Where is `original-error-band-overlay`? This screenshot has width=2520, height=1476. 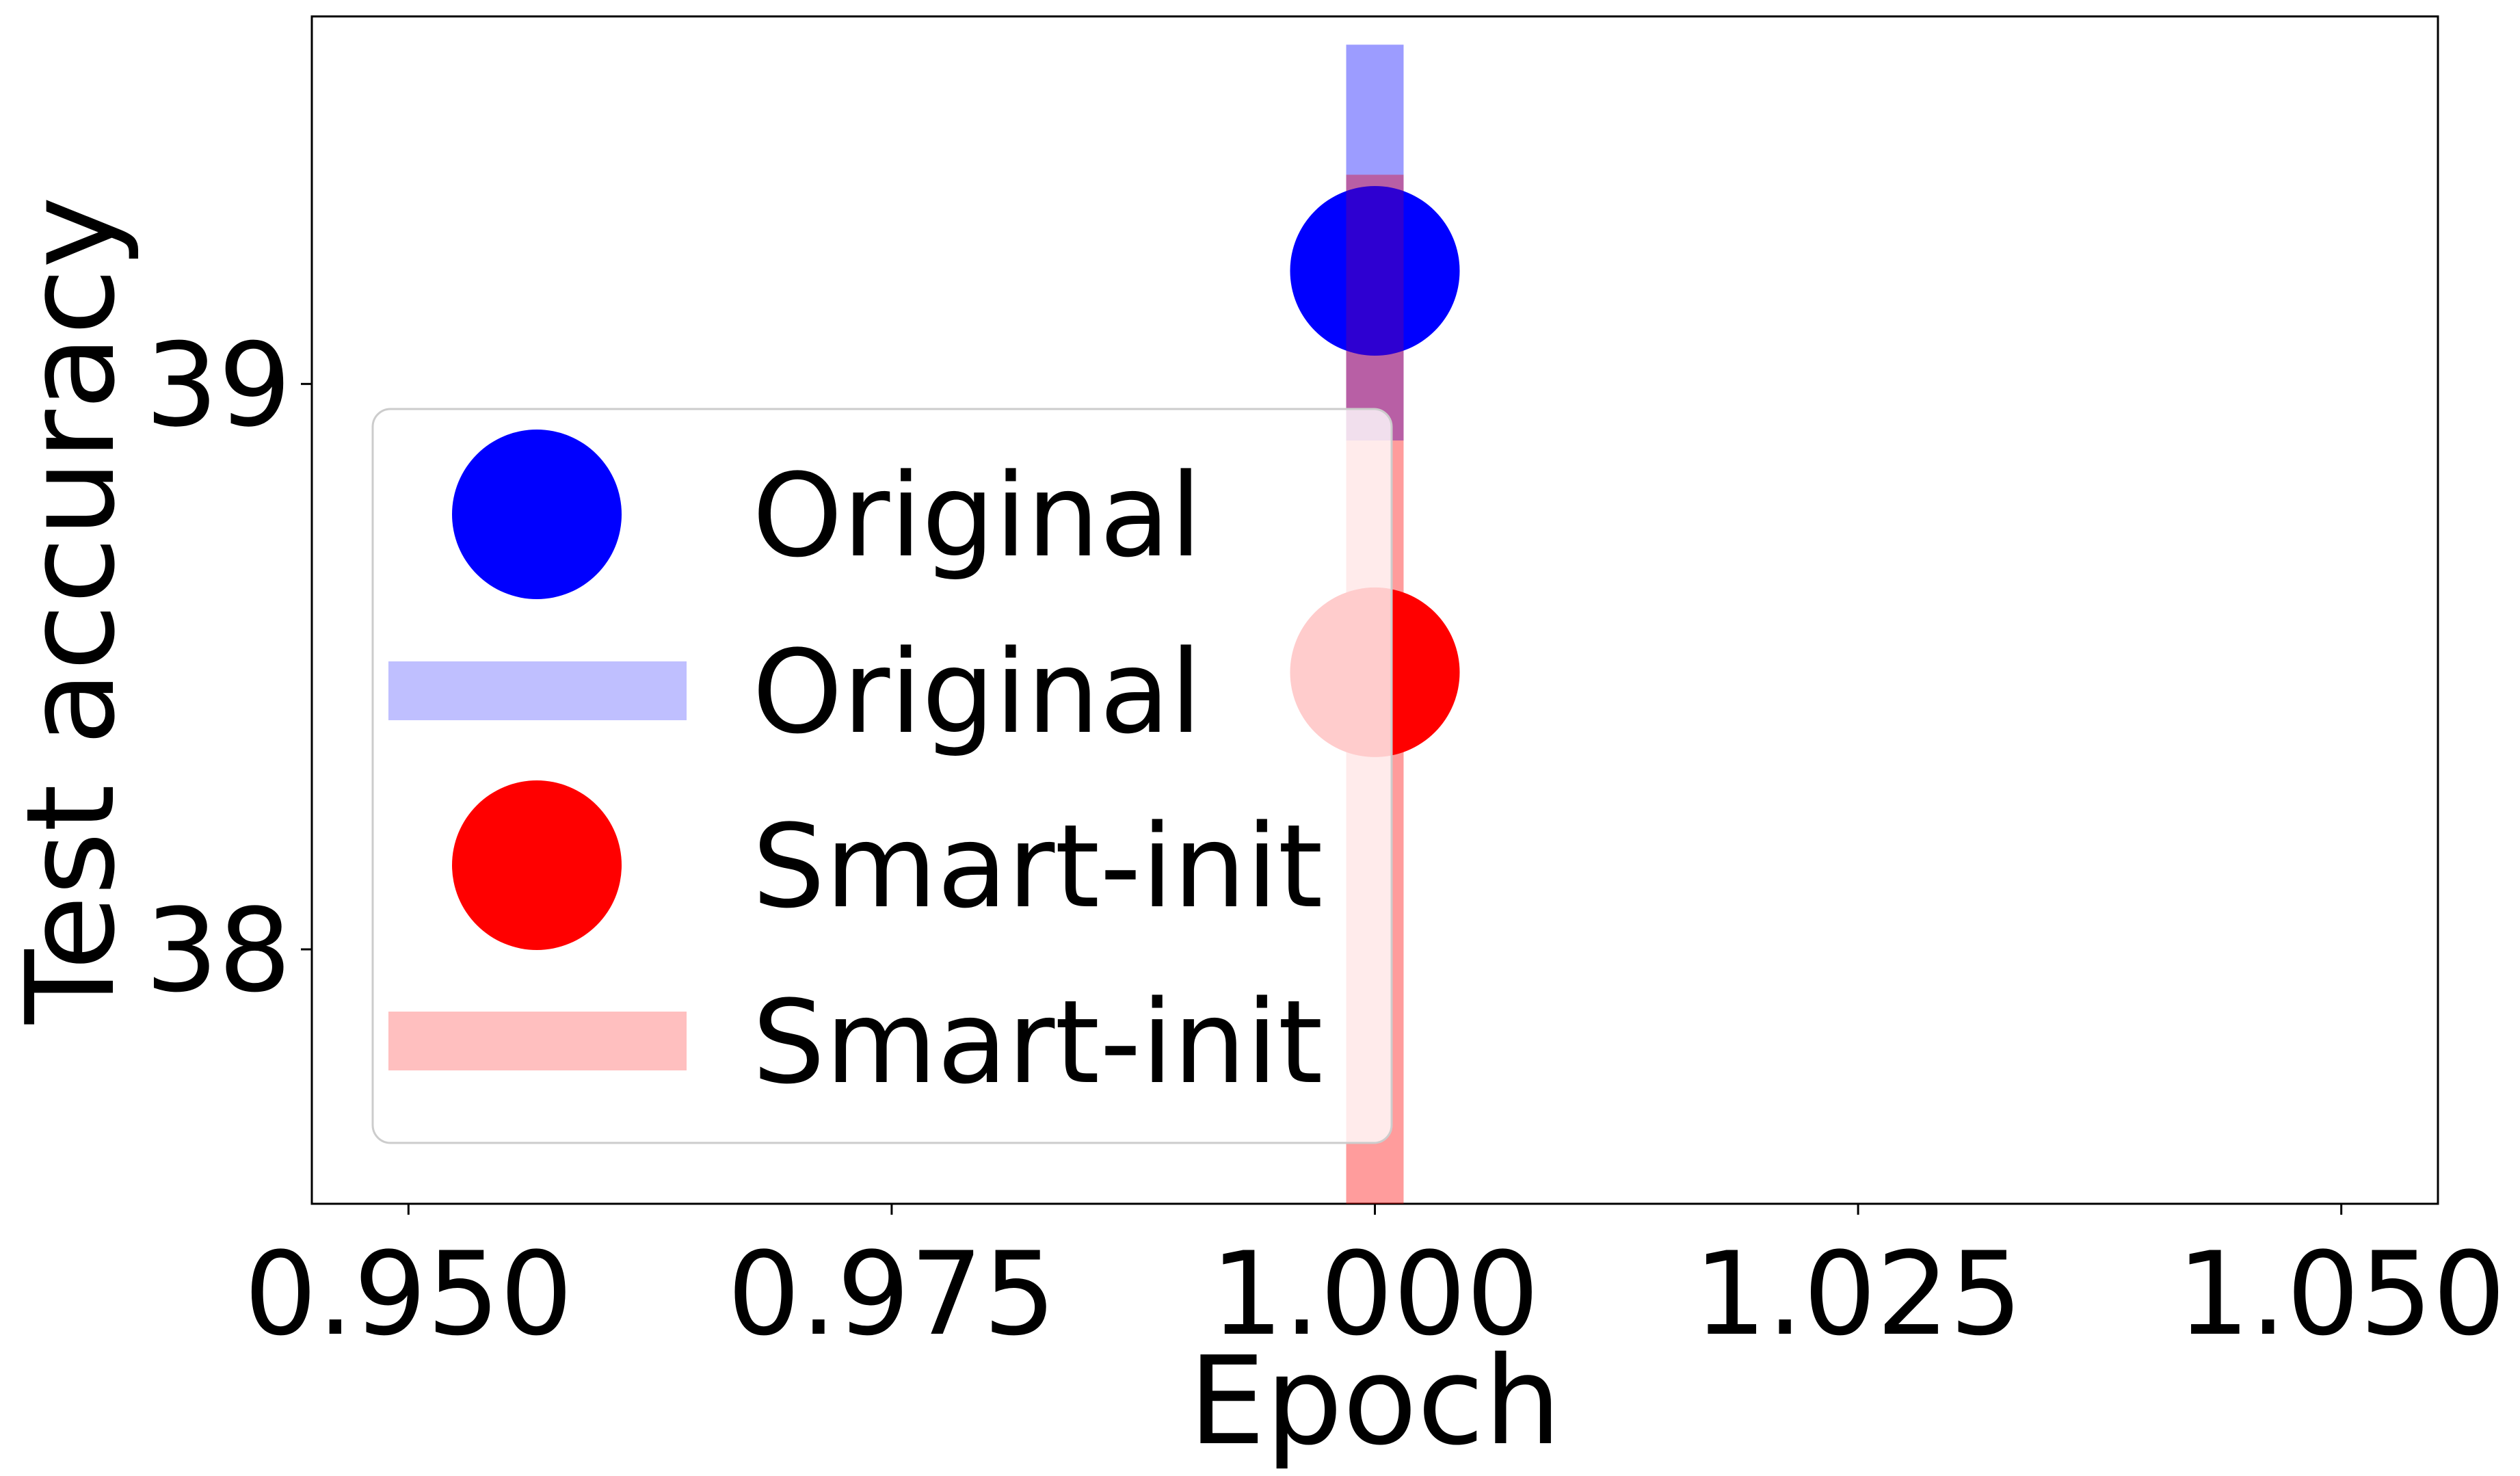
original-error-band-overlay is located at coordinates (1375, 242).